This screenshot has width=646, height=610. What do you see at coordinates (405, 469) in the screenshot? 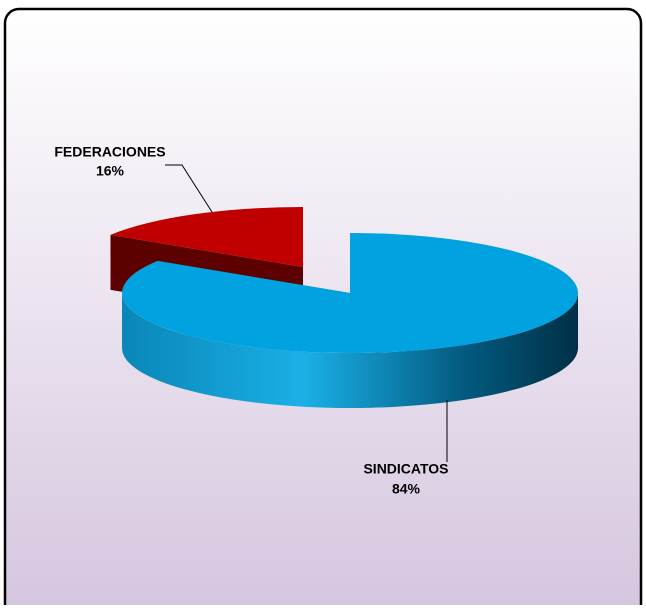
I see `slice-label: SINDICATOS` at bounding box center [405, 469].